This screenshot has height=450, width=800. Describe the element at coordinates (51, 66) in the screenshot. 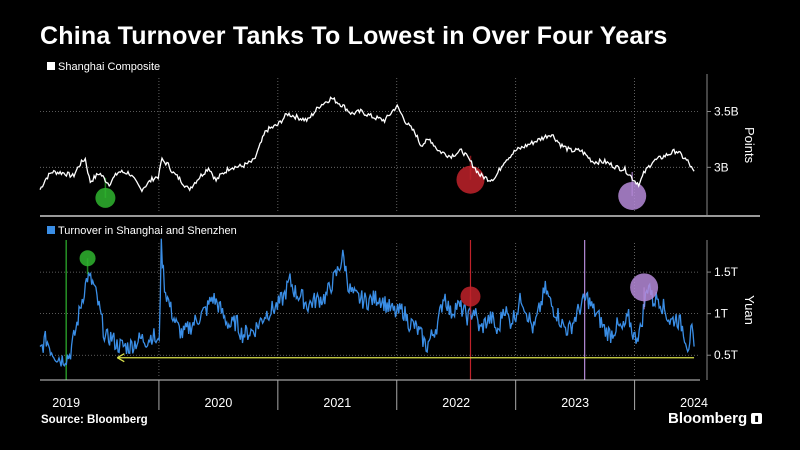

I see `legend-swatch-composite` at that location.